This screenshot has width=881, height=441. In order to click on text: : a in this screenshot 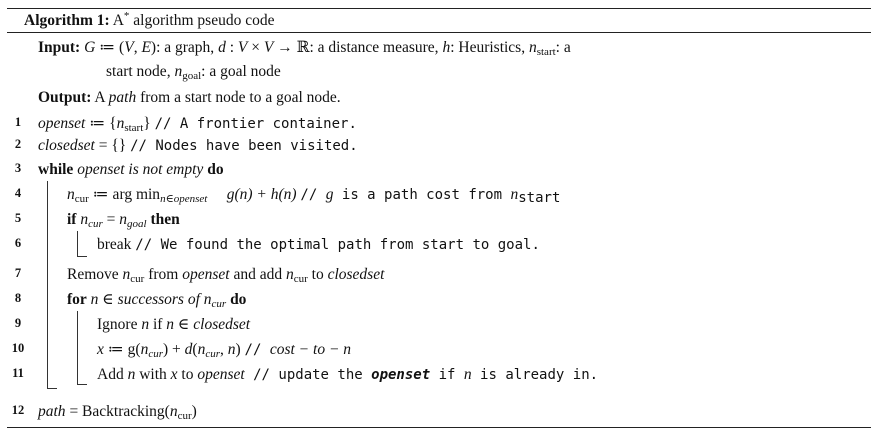, I will do `click(563, 47)`.